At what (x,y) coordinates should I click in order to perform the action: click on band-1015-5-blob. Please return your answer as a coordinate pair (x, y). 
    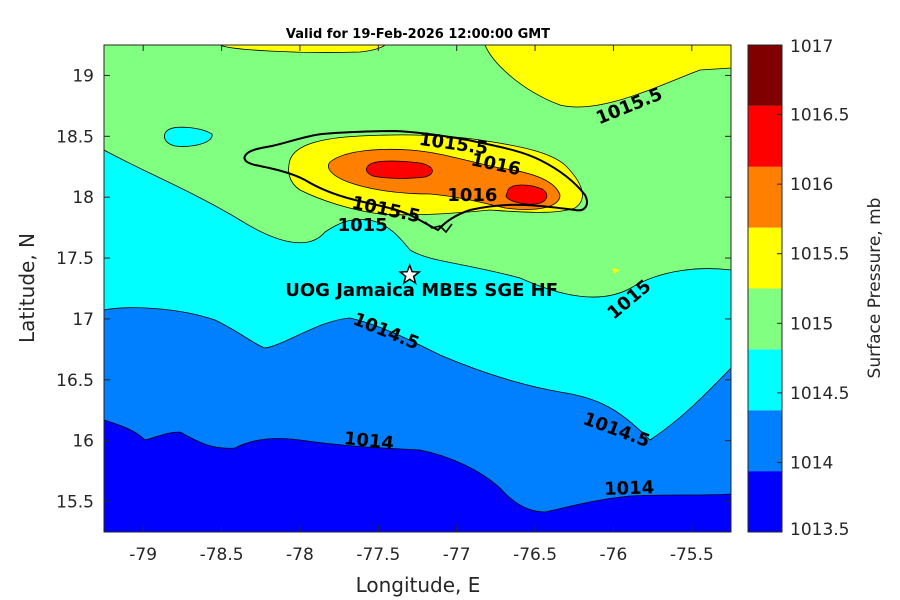
    Looking at the image, I should click on (616, 271).